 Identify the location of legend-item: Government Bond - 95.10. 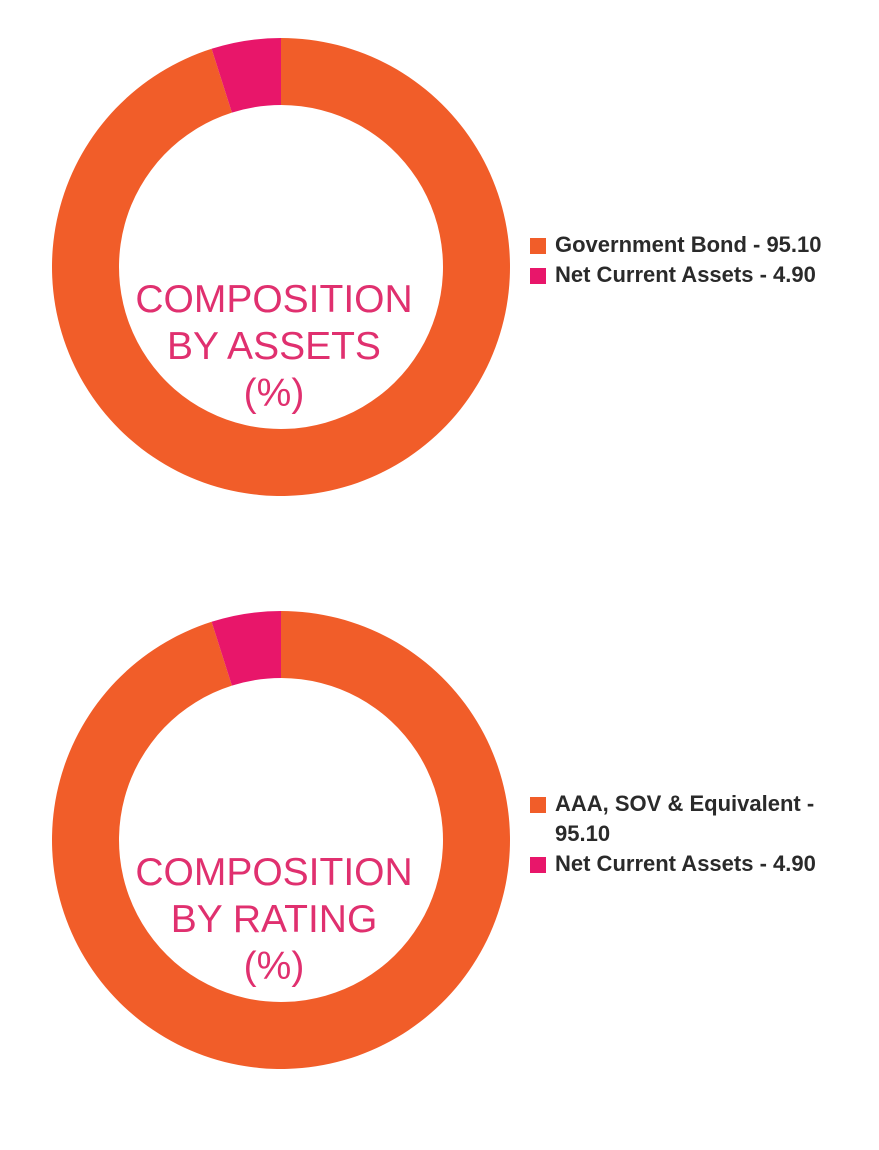
(700, 245).